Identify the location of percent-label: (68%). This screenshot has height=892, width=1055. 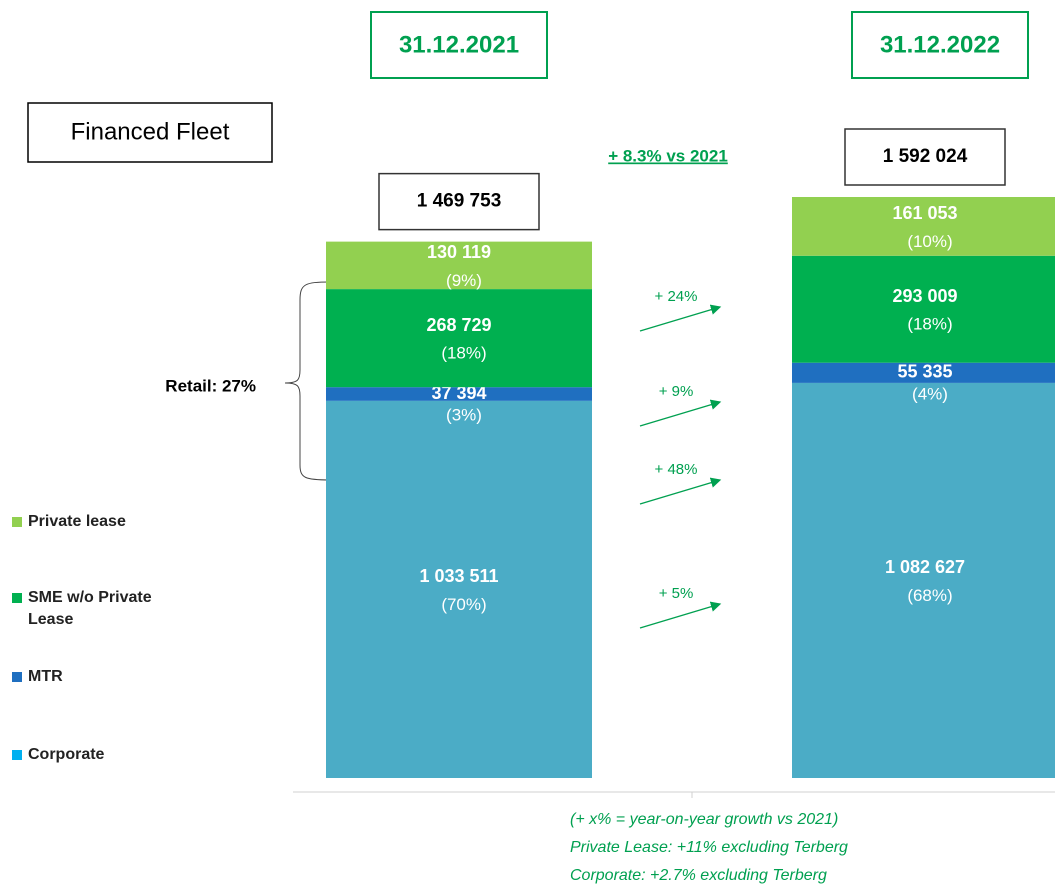
(929, 595).